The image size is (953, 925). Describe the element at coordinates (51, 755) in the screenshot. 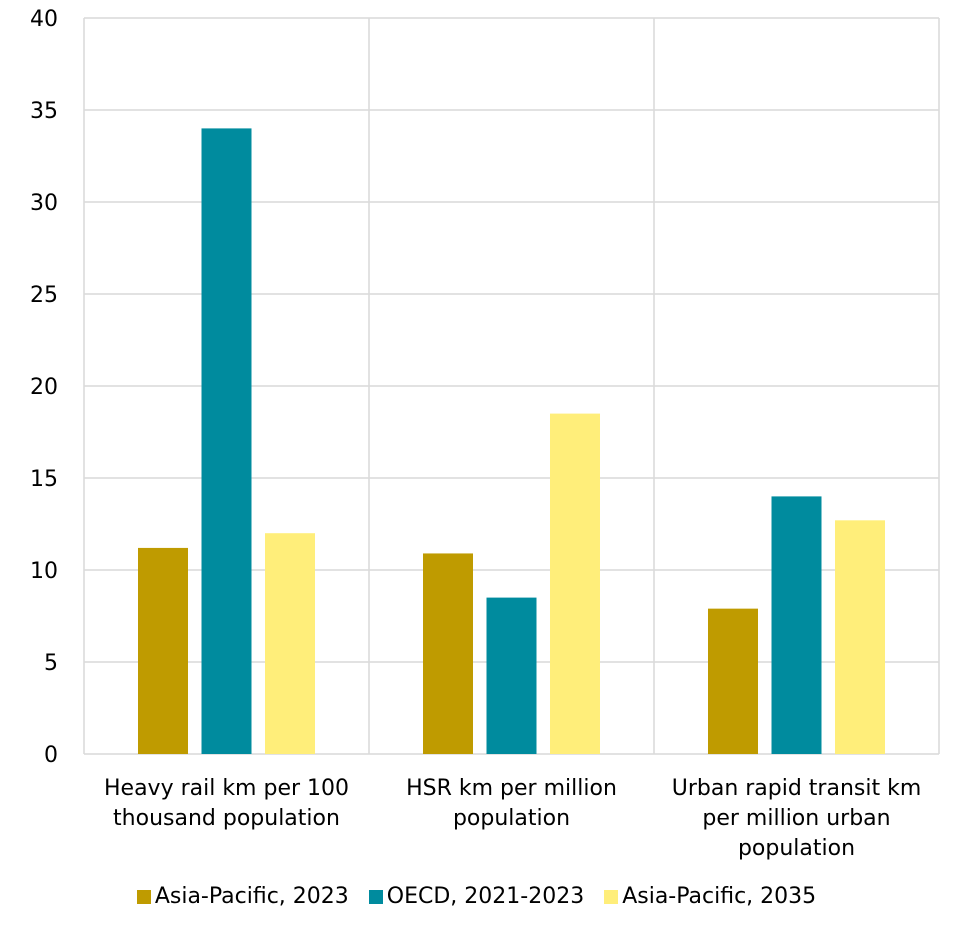

I see `y-tick-label: 0` at that location.